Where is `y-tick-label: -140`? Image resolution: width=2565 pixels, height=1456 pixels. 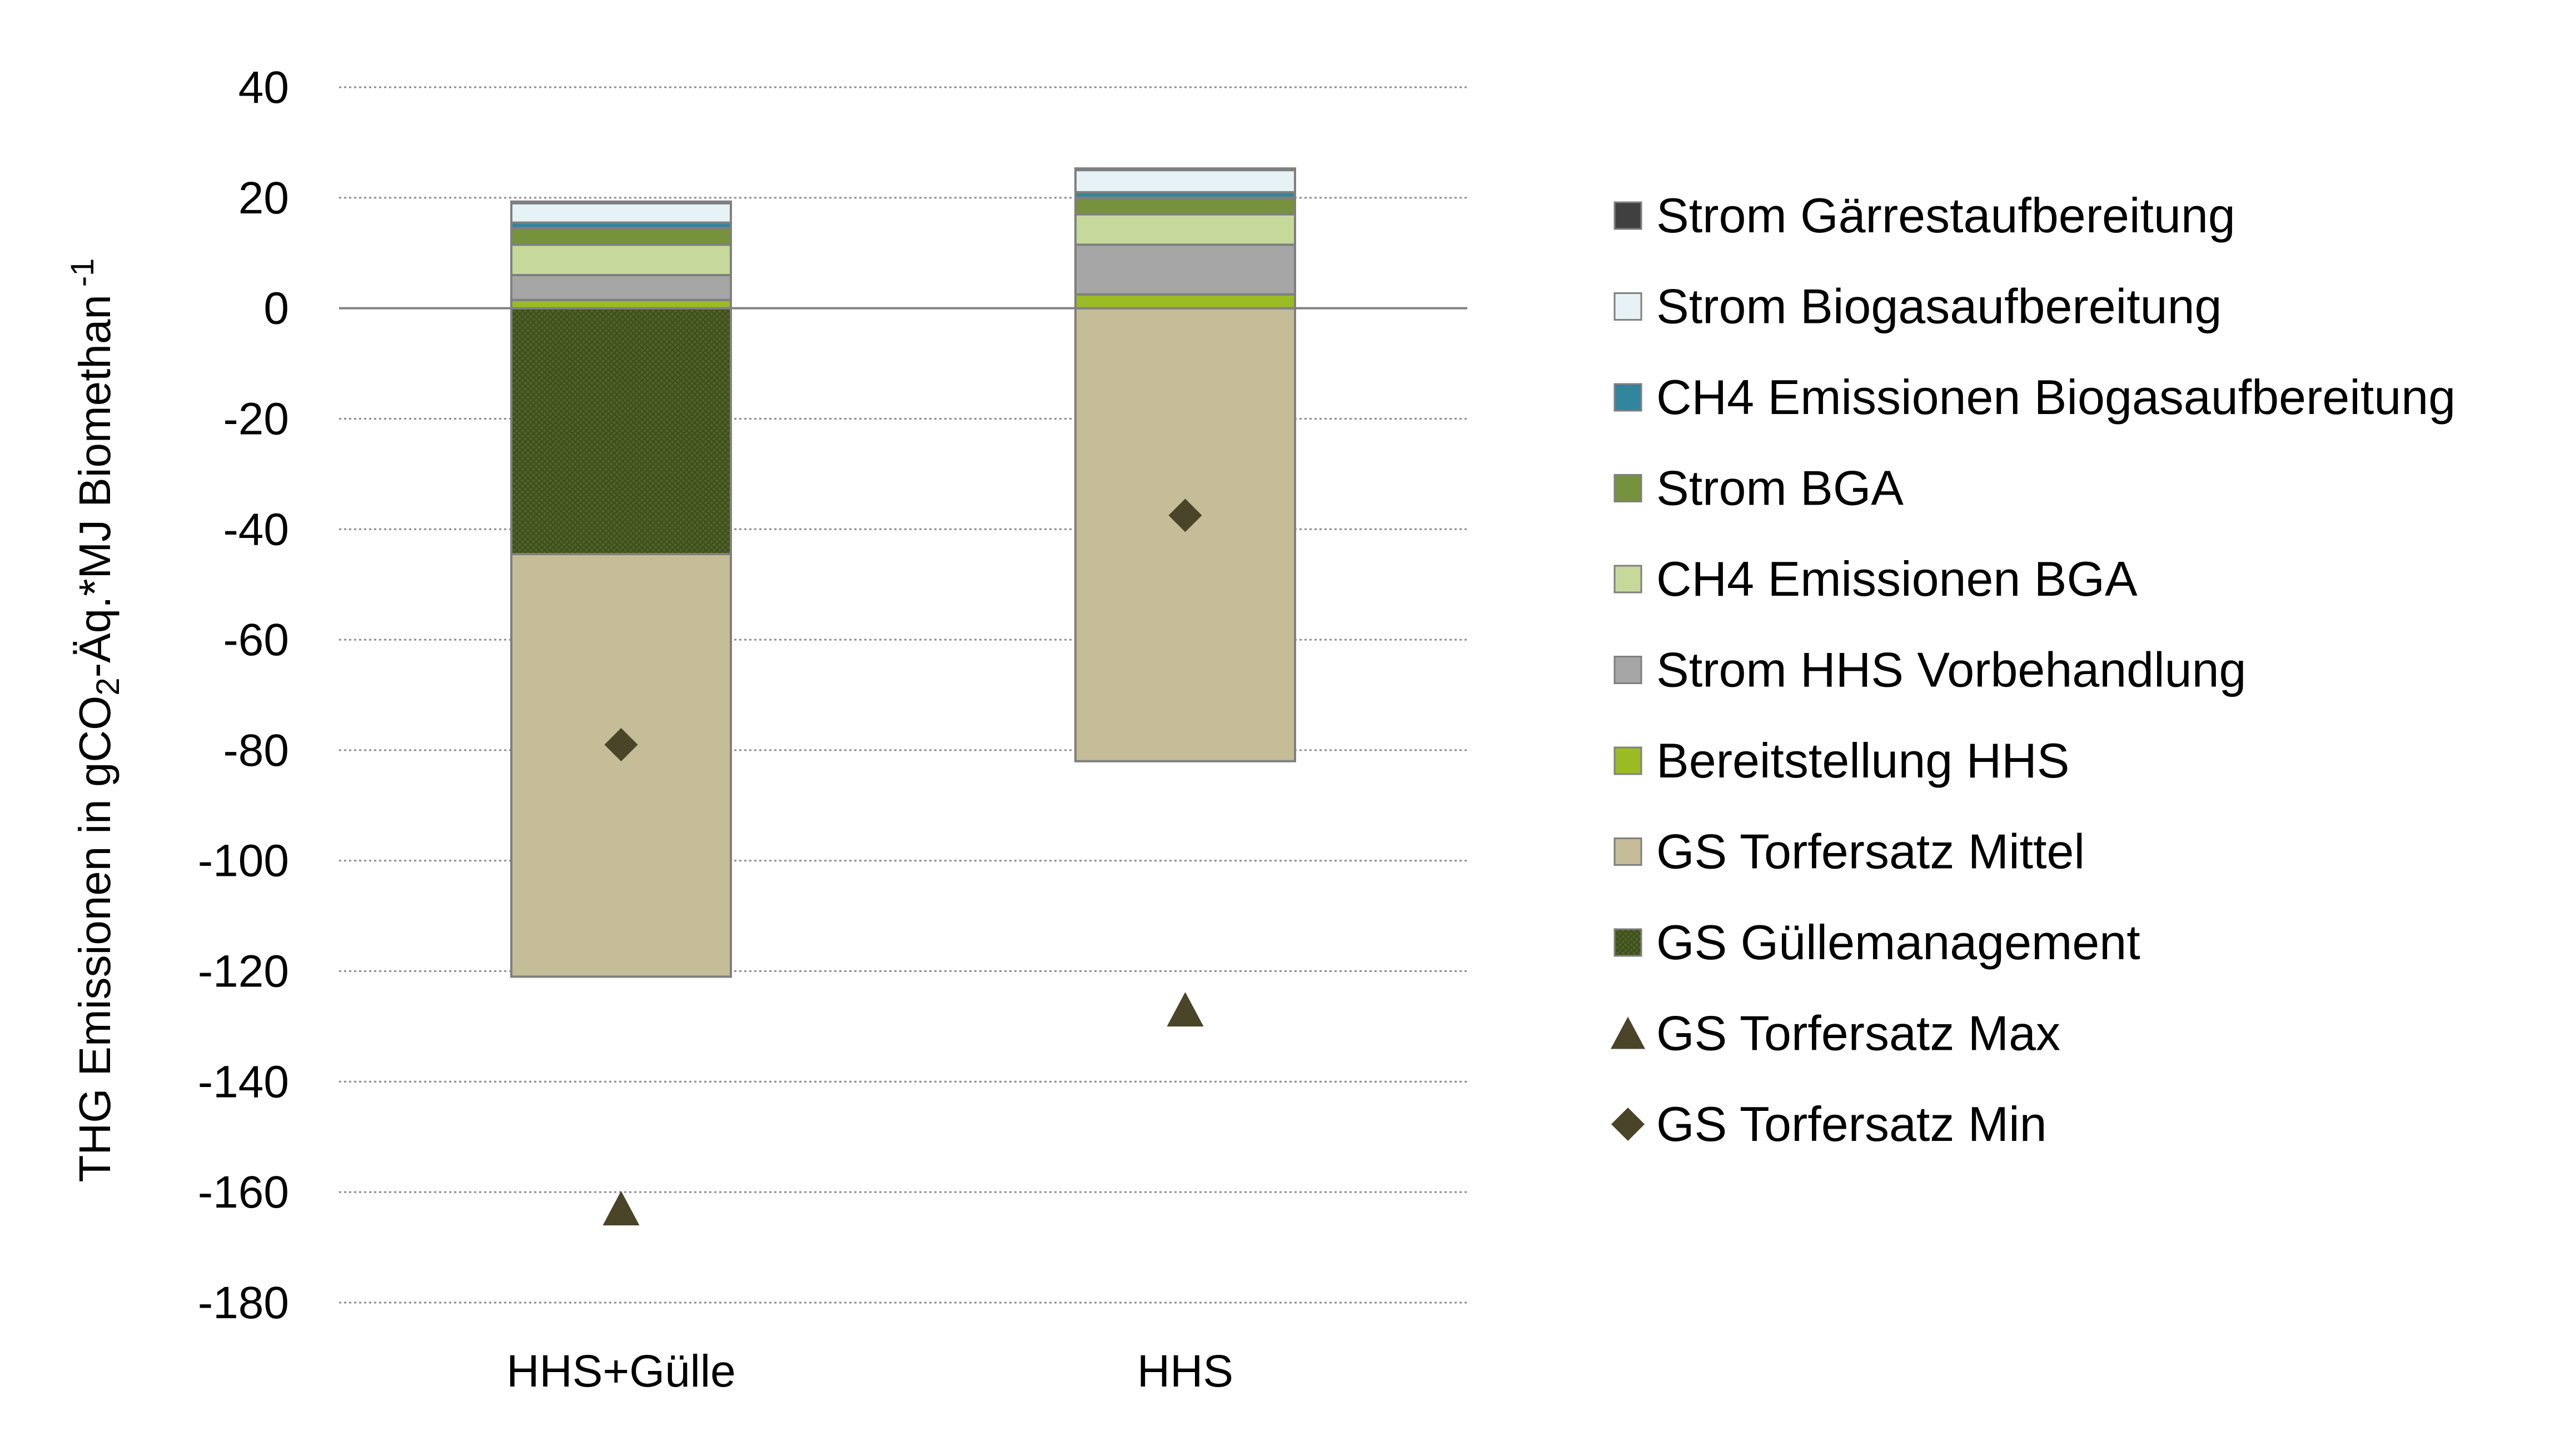 y-tick-label: -140 is located at coordinates (243, 1081).